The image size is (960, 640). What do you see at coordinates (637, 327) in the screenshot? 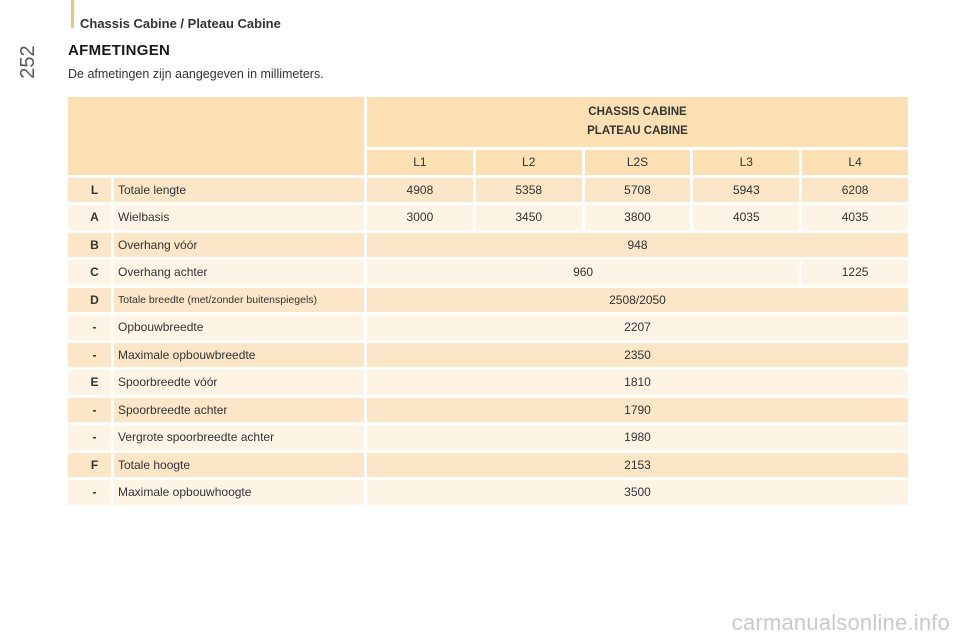
I see `cell-value: 2207` at bounding box center [637, 327].